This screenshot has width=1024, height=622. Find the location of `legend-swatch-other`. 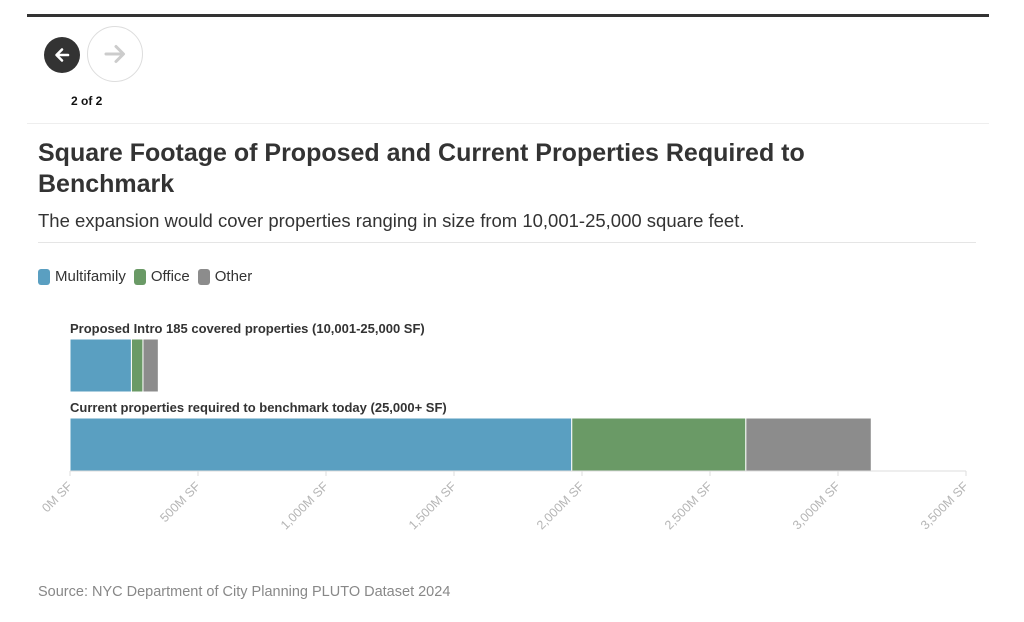

legend-swatch-other is located at coordinates (203, 276).